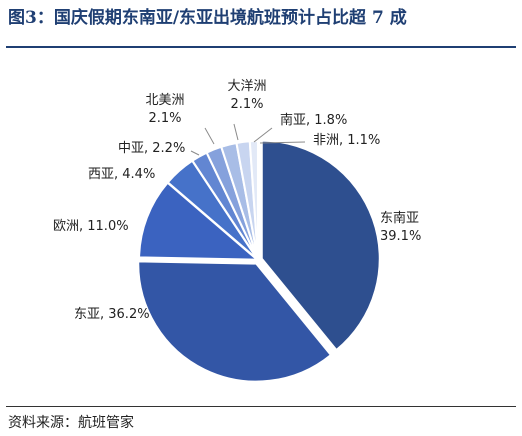 The height and width of the screenshot is (436, 522). Describe the element at coordinates (164, 109) in the screenshot. I see `slice-label-5: 北美洲 2.1%` at that location.